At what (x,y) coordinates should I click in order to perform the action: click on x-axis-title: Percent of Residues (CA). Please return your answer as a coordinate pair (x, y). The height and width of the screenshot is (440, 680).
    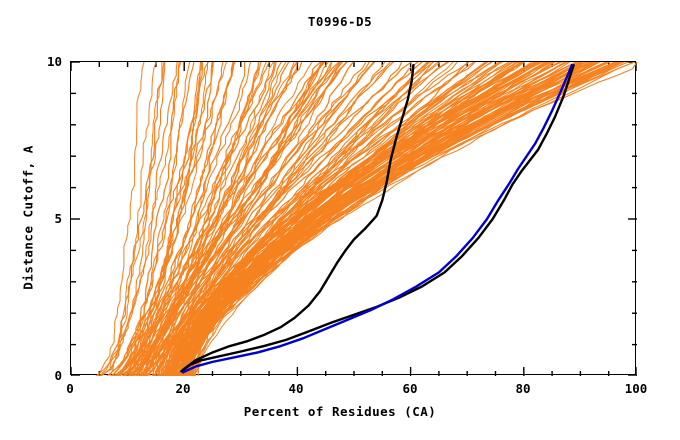
    Looking at the image, I should click on (340, 411).